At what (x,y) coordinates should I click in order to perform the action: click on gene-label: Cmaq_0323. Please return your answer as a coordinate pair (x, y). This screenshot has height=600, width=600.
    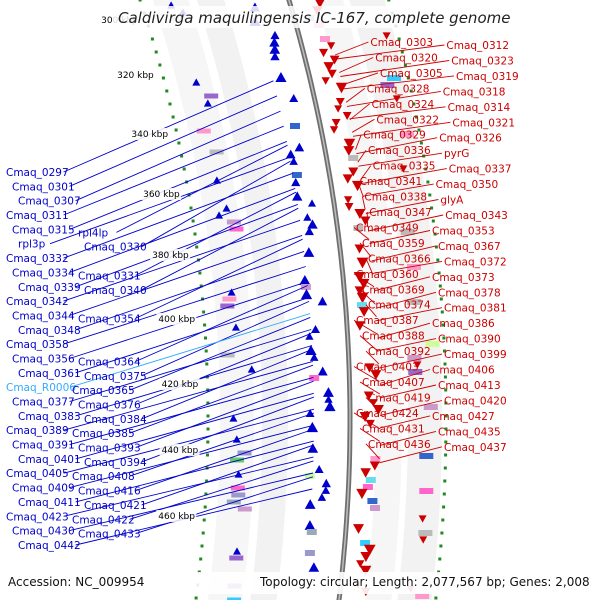
    Looking at the image, I should click on (482, 62).